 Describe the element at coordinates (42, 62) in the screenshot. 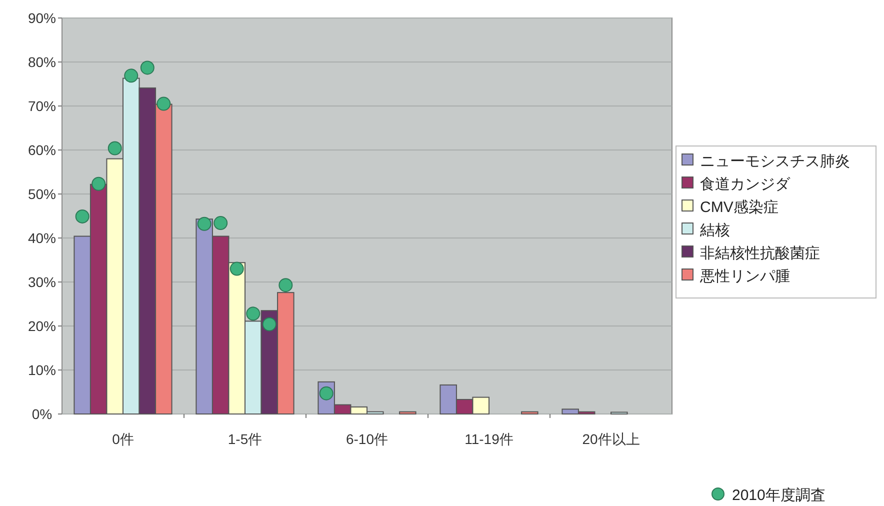

I see `y-tick-label: 80%` at that location.